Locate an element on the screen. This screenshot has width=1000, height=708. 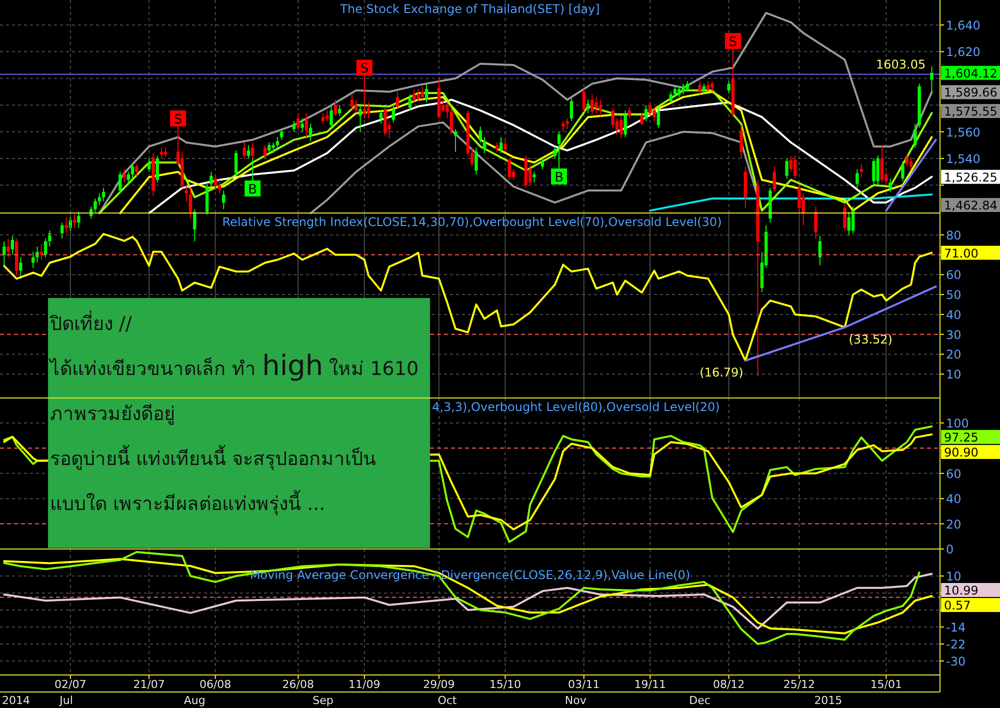
y-tick-label: 80 is located at coordinates (954, 235).